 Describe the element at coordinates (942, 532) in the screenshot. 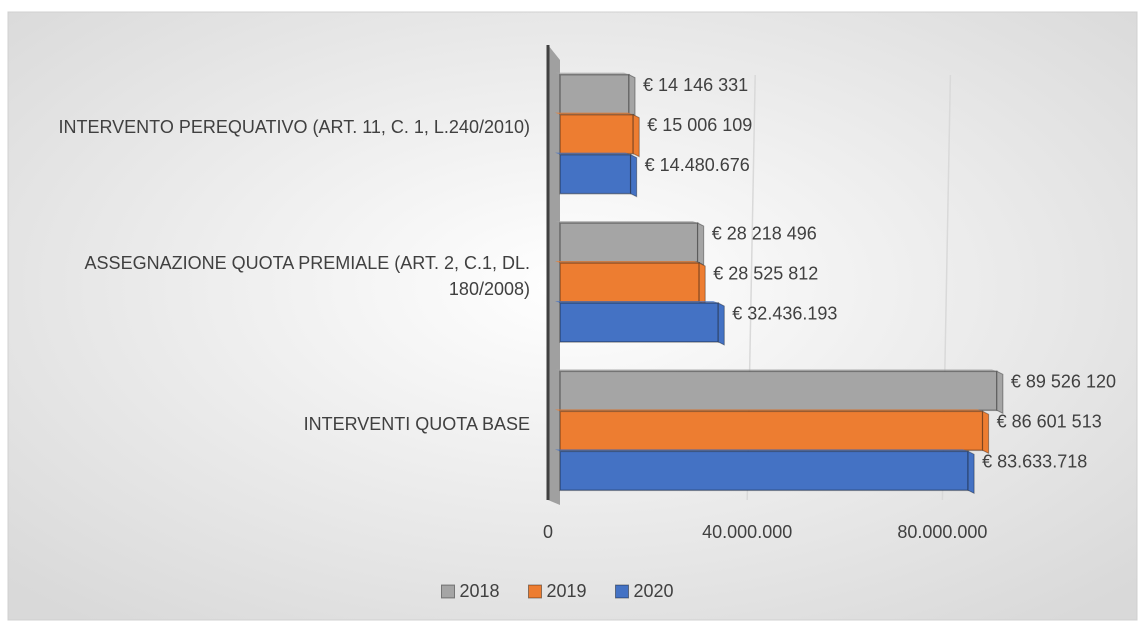

I see `x-tick-label: 80.000.000` at that location.